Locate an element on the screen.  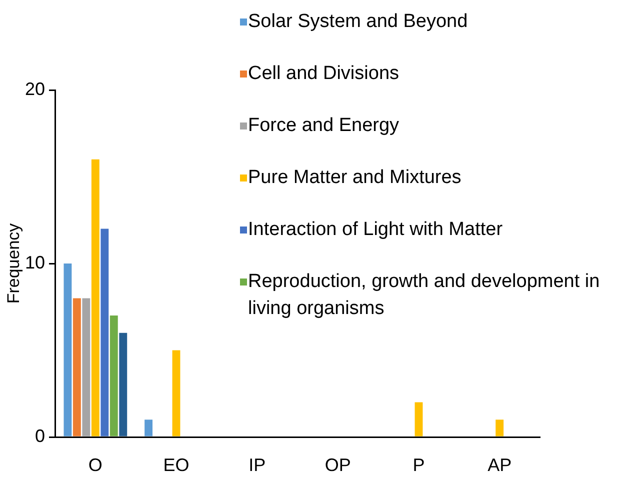
legend-label: Force and Energy is located at coordinates (324, 125).